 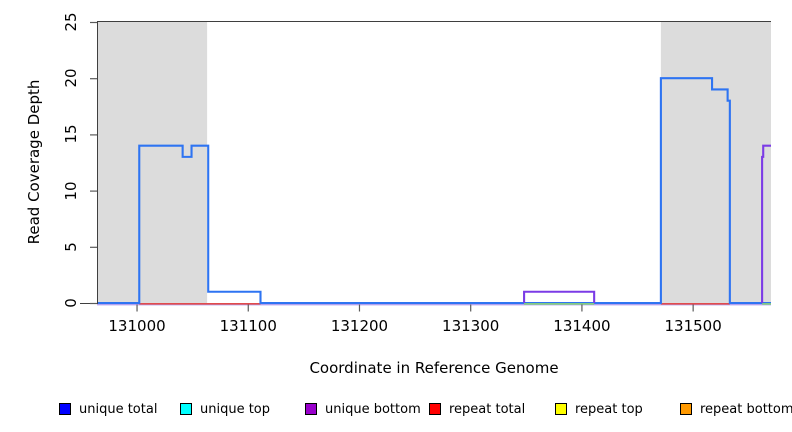 I want to click on legend-item: unique bottom, so click(x=363, y=409).